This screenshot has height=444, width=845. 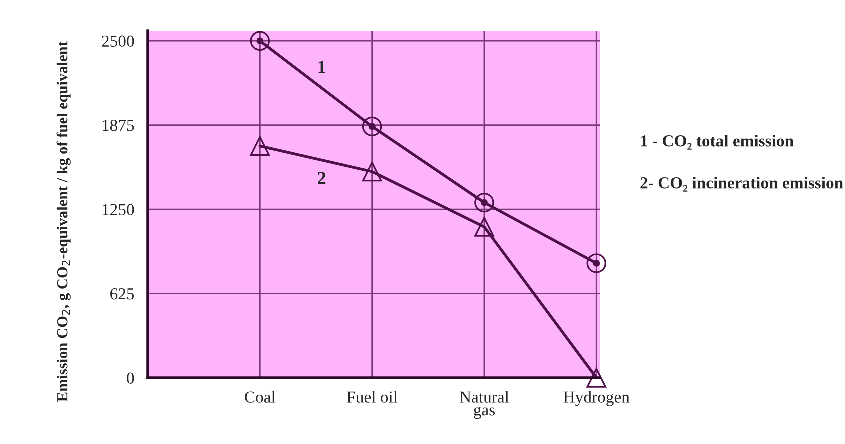 I want to click on y-tick-label: 1875, so click(x=118, y=126).